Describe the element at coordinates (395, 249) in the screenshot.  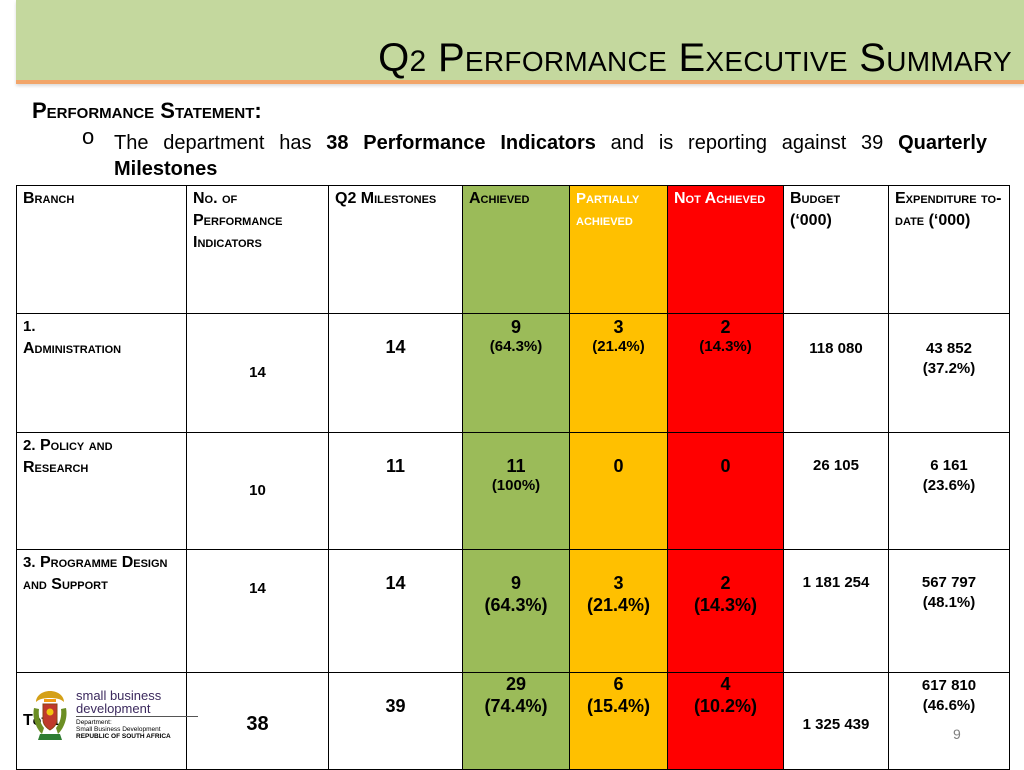
I see `col-header-milestones: Q2 Milestones` at that location.